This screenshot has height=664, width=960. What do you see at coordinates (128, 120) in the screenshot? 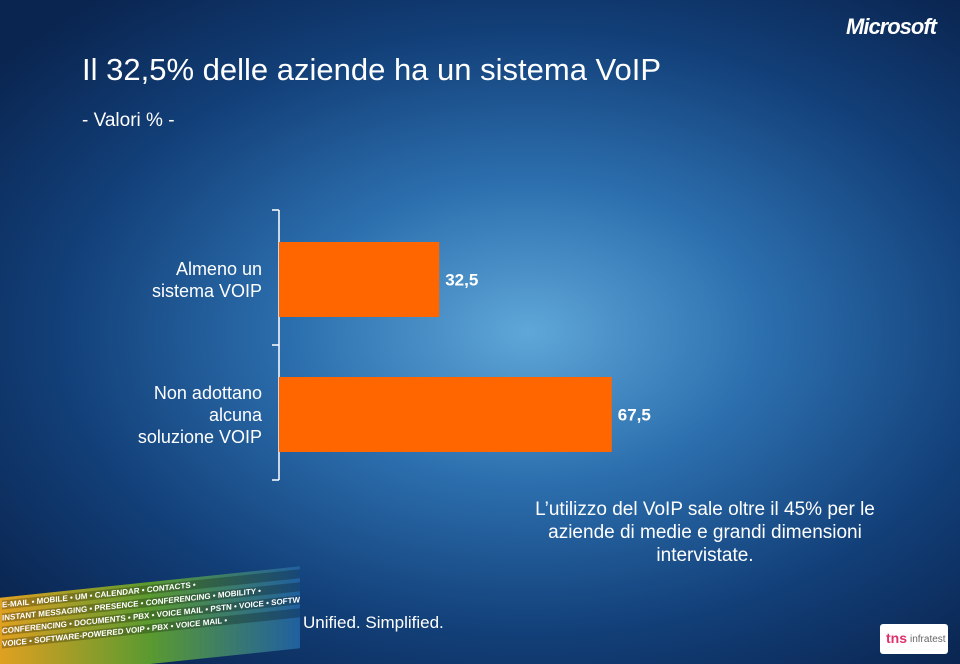
I see `chart-subtitle: - Valori % -` at bounding box center [128, 120].